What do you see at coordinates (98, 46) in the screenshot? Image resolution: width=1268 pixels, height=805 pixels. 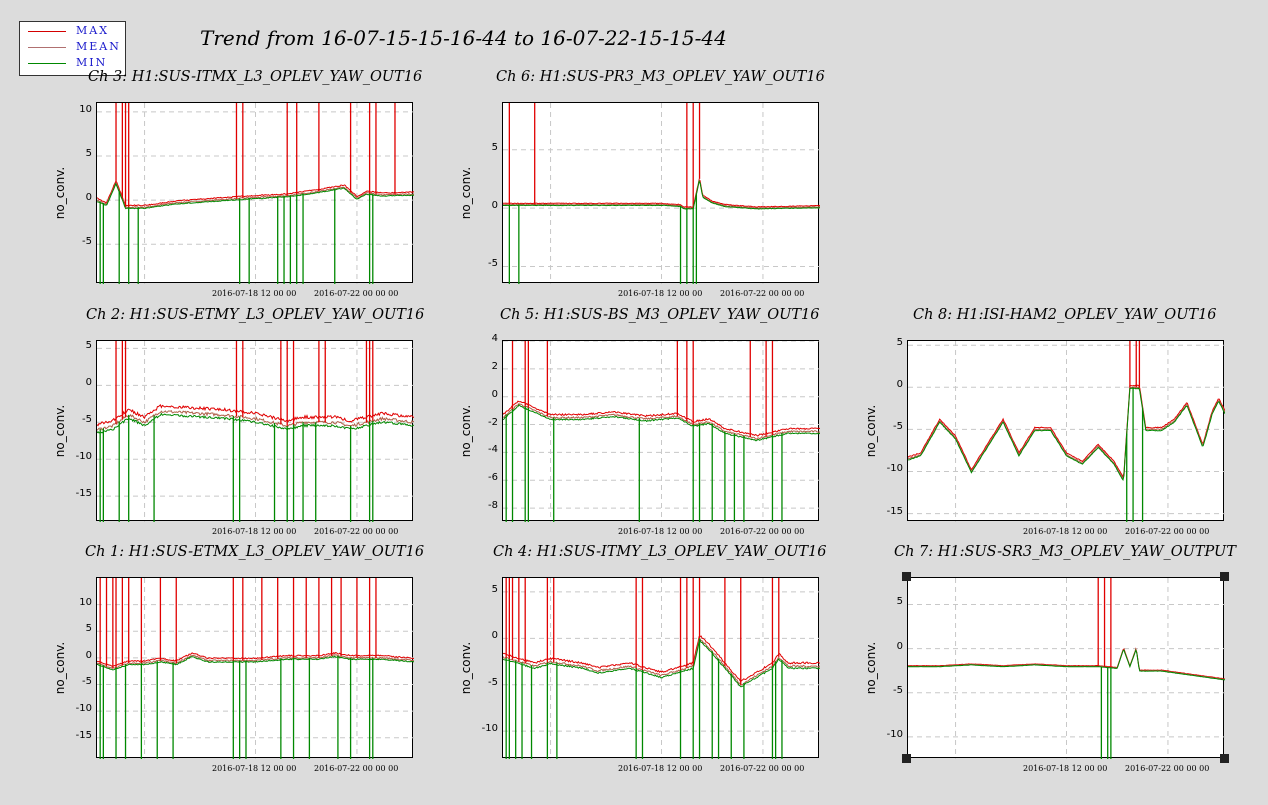 I see `legend-label-mean: MEAN` at bounding box center [98, 46].